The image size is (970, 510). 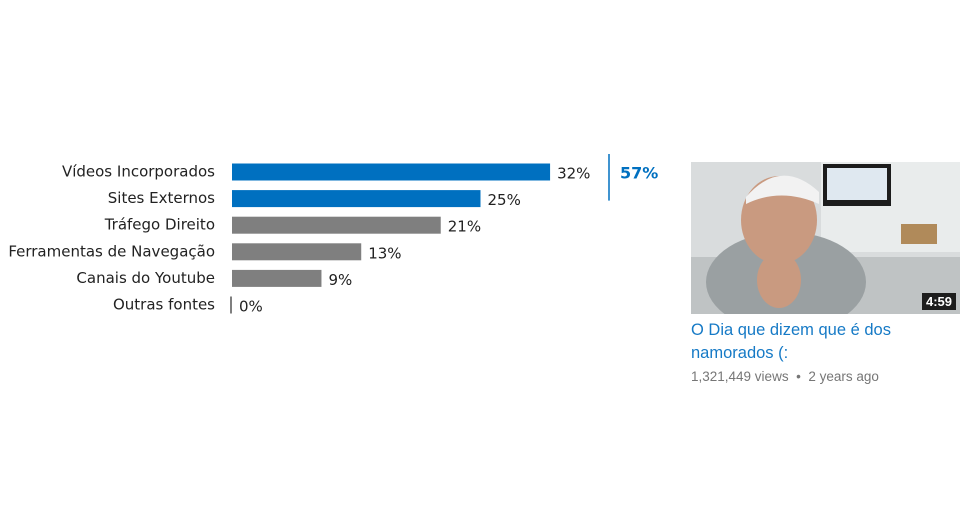 I want to click on thumbnail: 4:59, so click(x=825, y=238).